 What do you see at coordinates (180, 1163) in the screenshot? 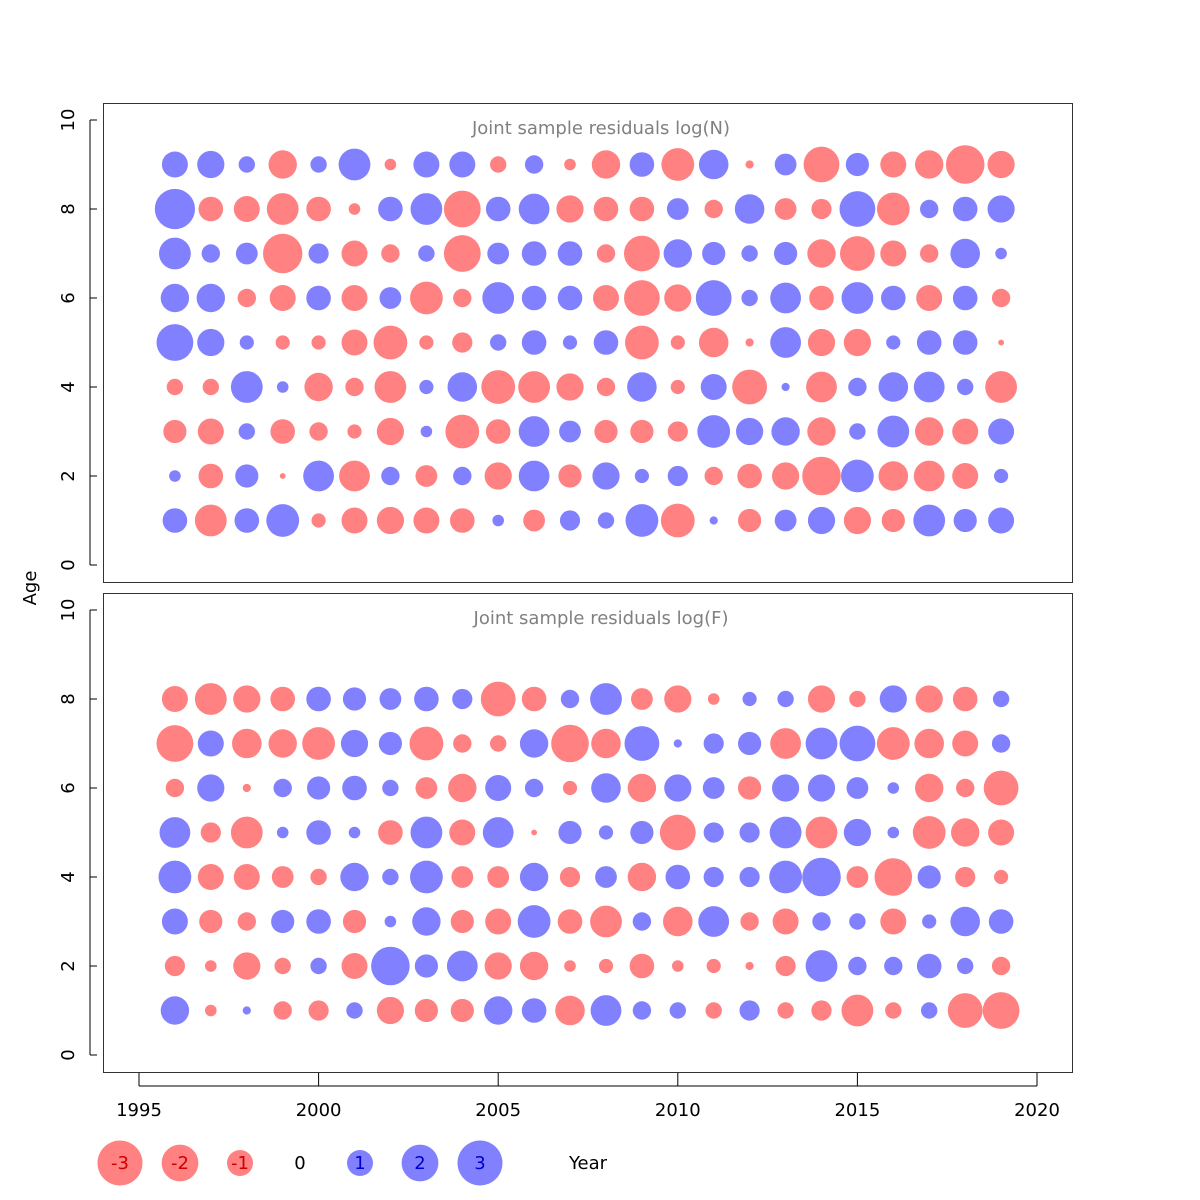
I see `legend-label--2: -2` at bounding box center [180, 1163].